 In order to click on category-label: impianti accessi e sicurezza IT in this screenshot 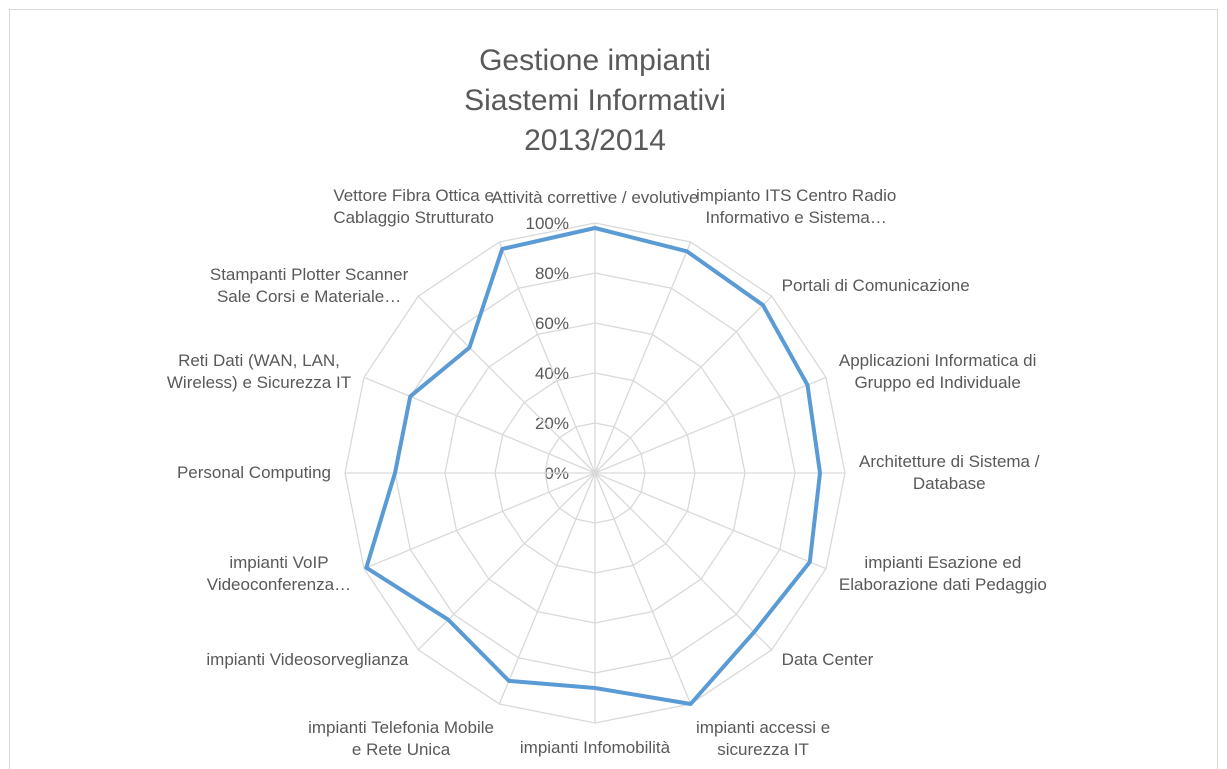, I will do `click(763, 738)`.